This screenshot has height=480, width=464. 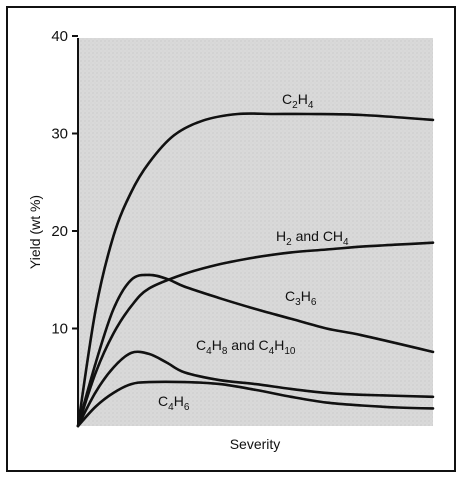 What do you see at coordinates (301, 298) in the screenshot?
I see `series-label: C3H6` at bounding box center [301, 298].